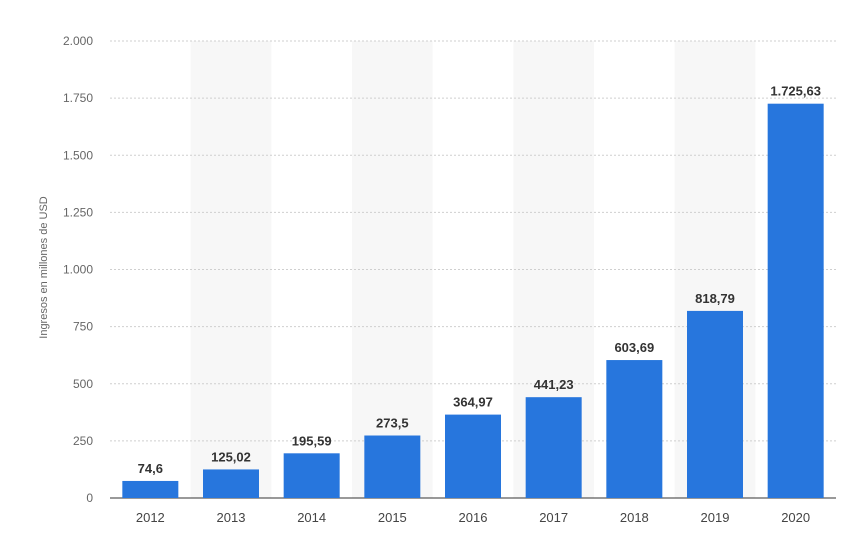  I want to click on y-tick-label: 1.500, so click(78, 155).